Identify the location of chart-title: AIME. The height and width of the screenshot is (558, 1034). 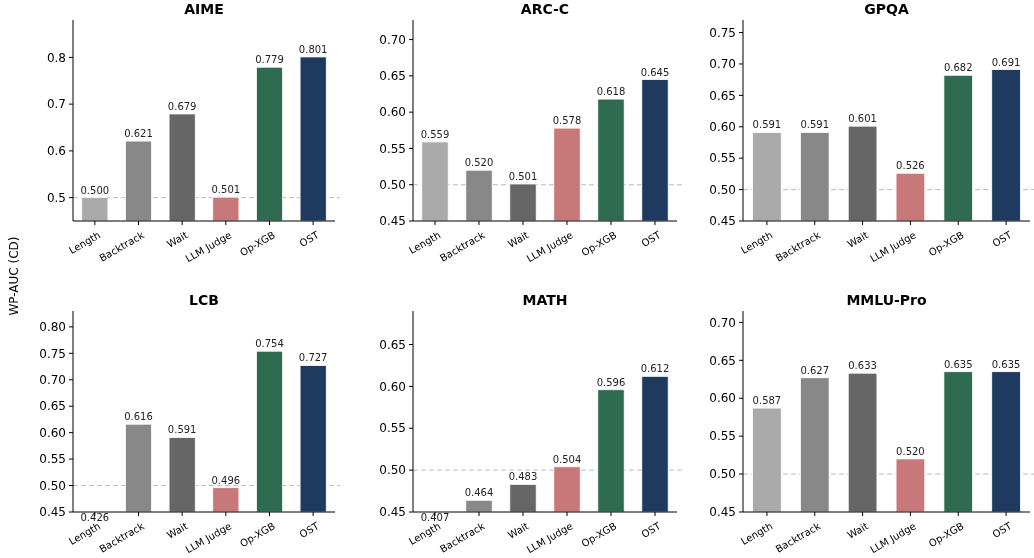
(204, 9).